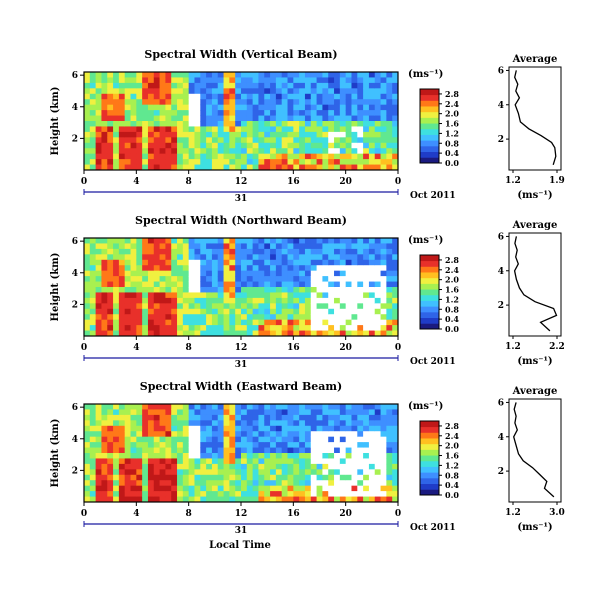  Describe the element at coordinates (189, 182) in the screenshot. I see `x-tick-label: 8` at that location.